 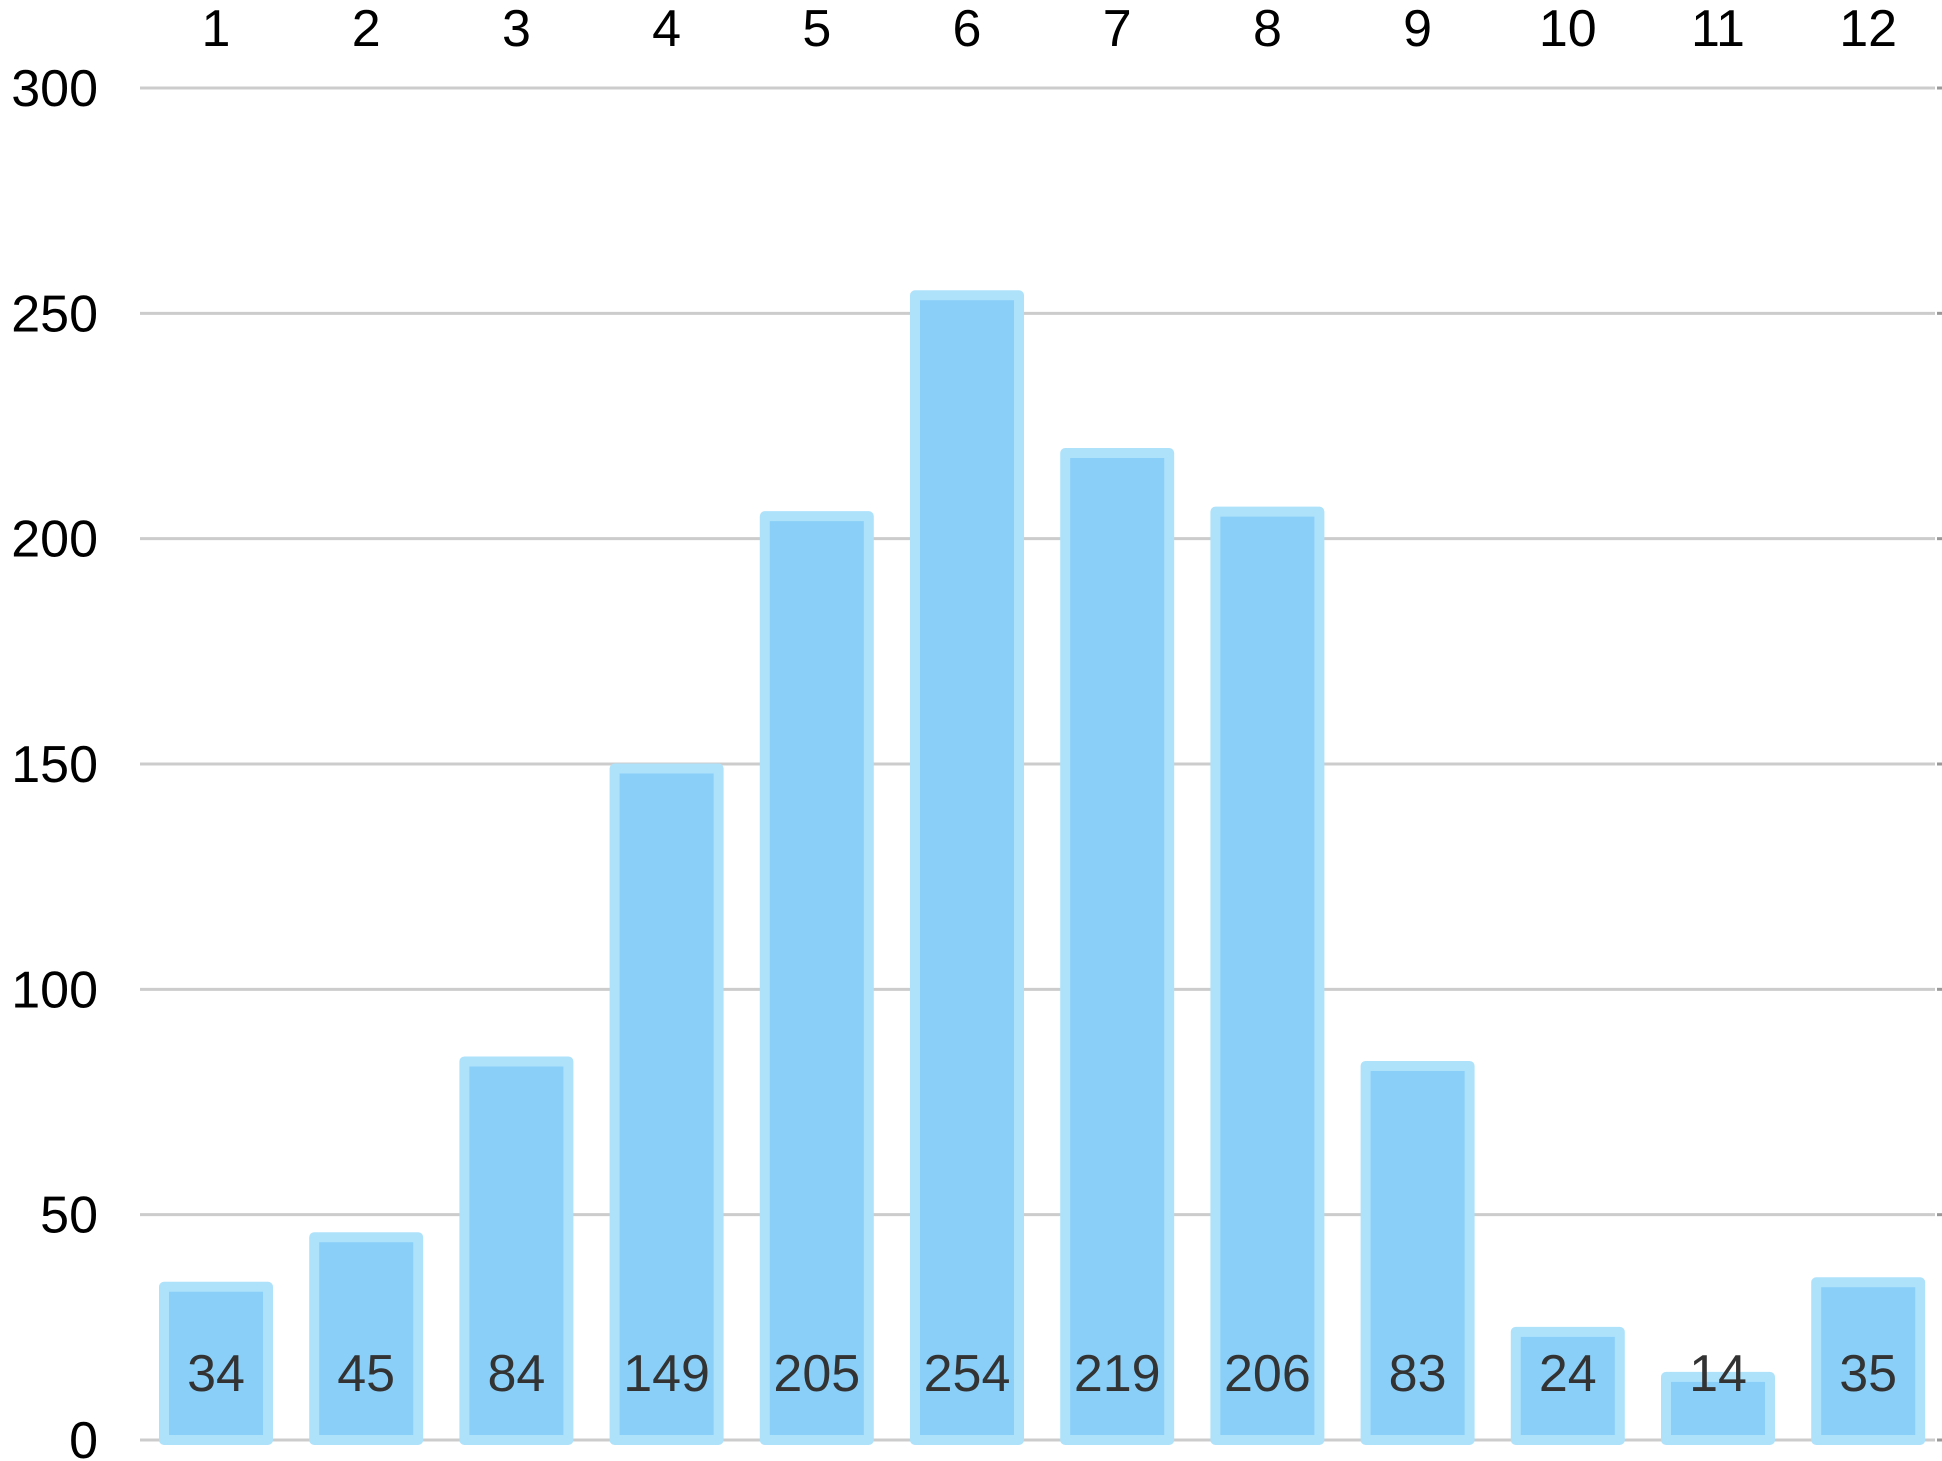 What do you see at coordinates (1117, 29) in the screenshot?
I see `x-category-label: 7` at bounding box center [1117, 29].